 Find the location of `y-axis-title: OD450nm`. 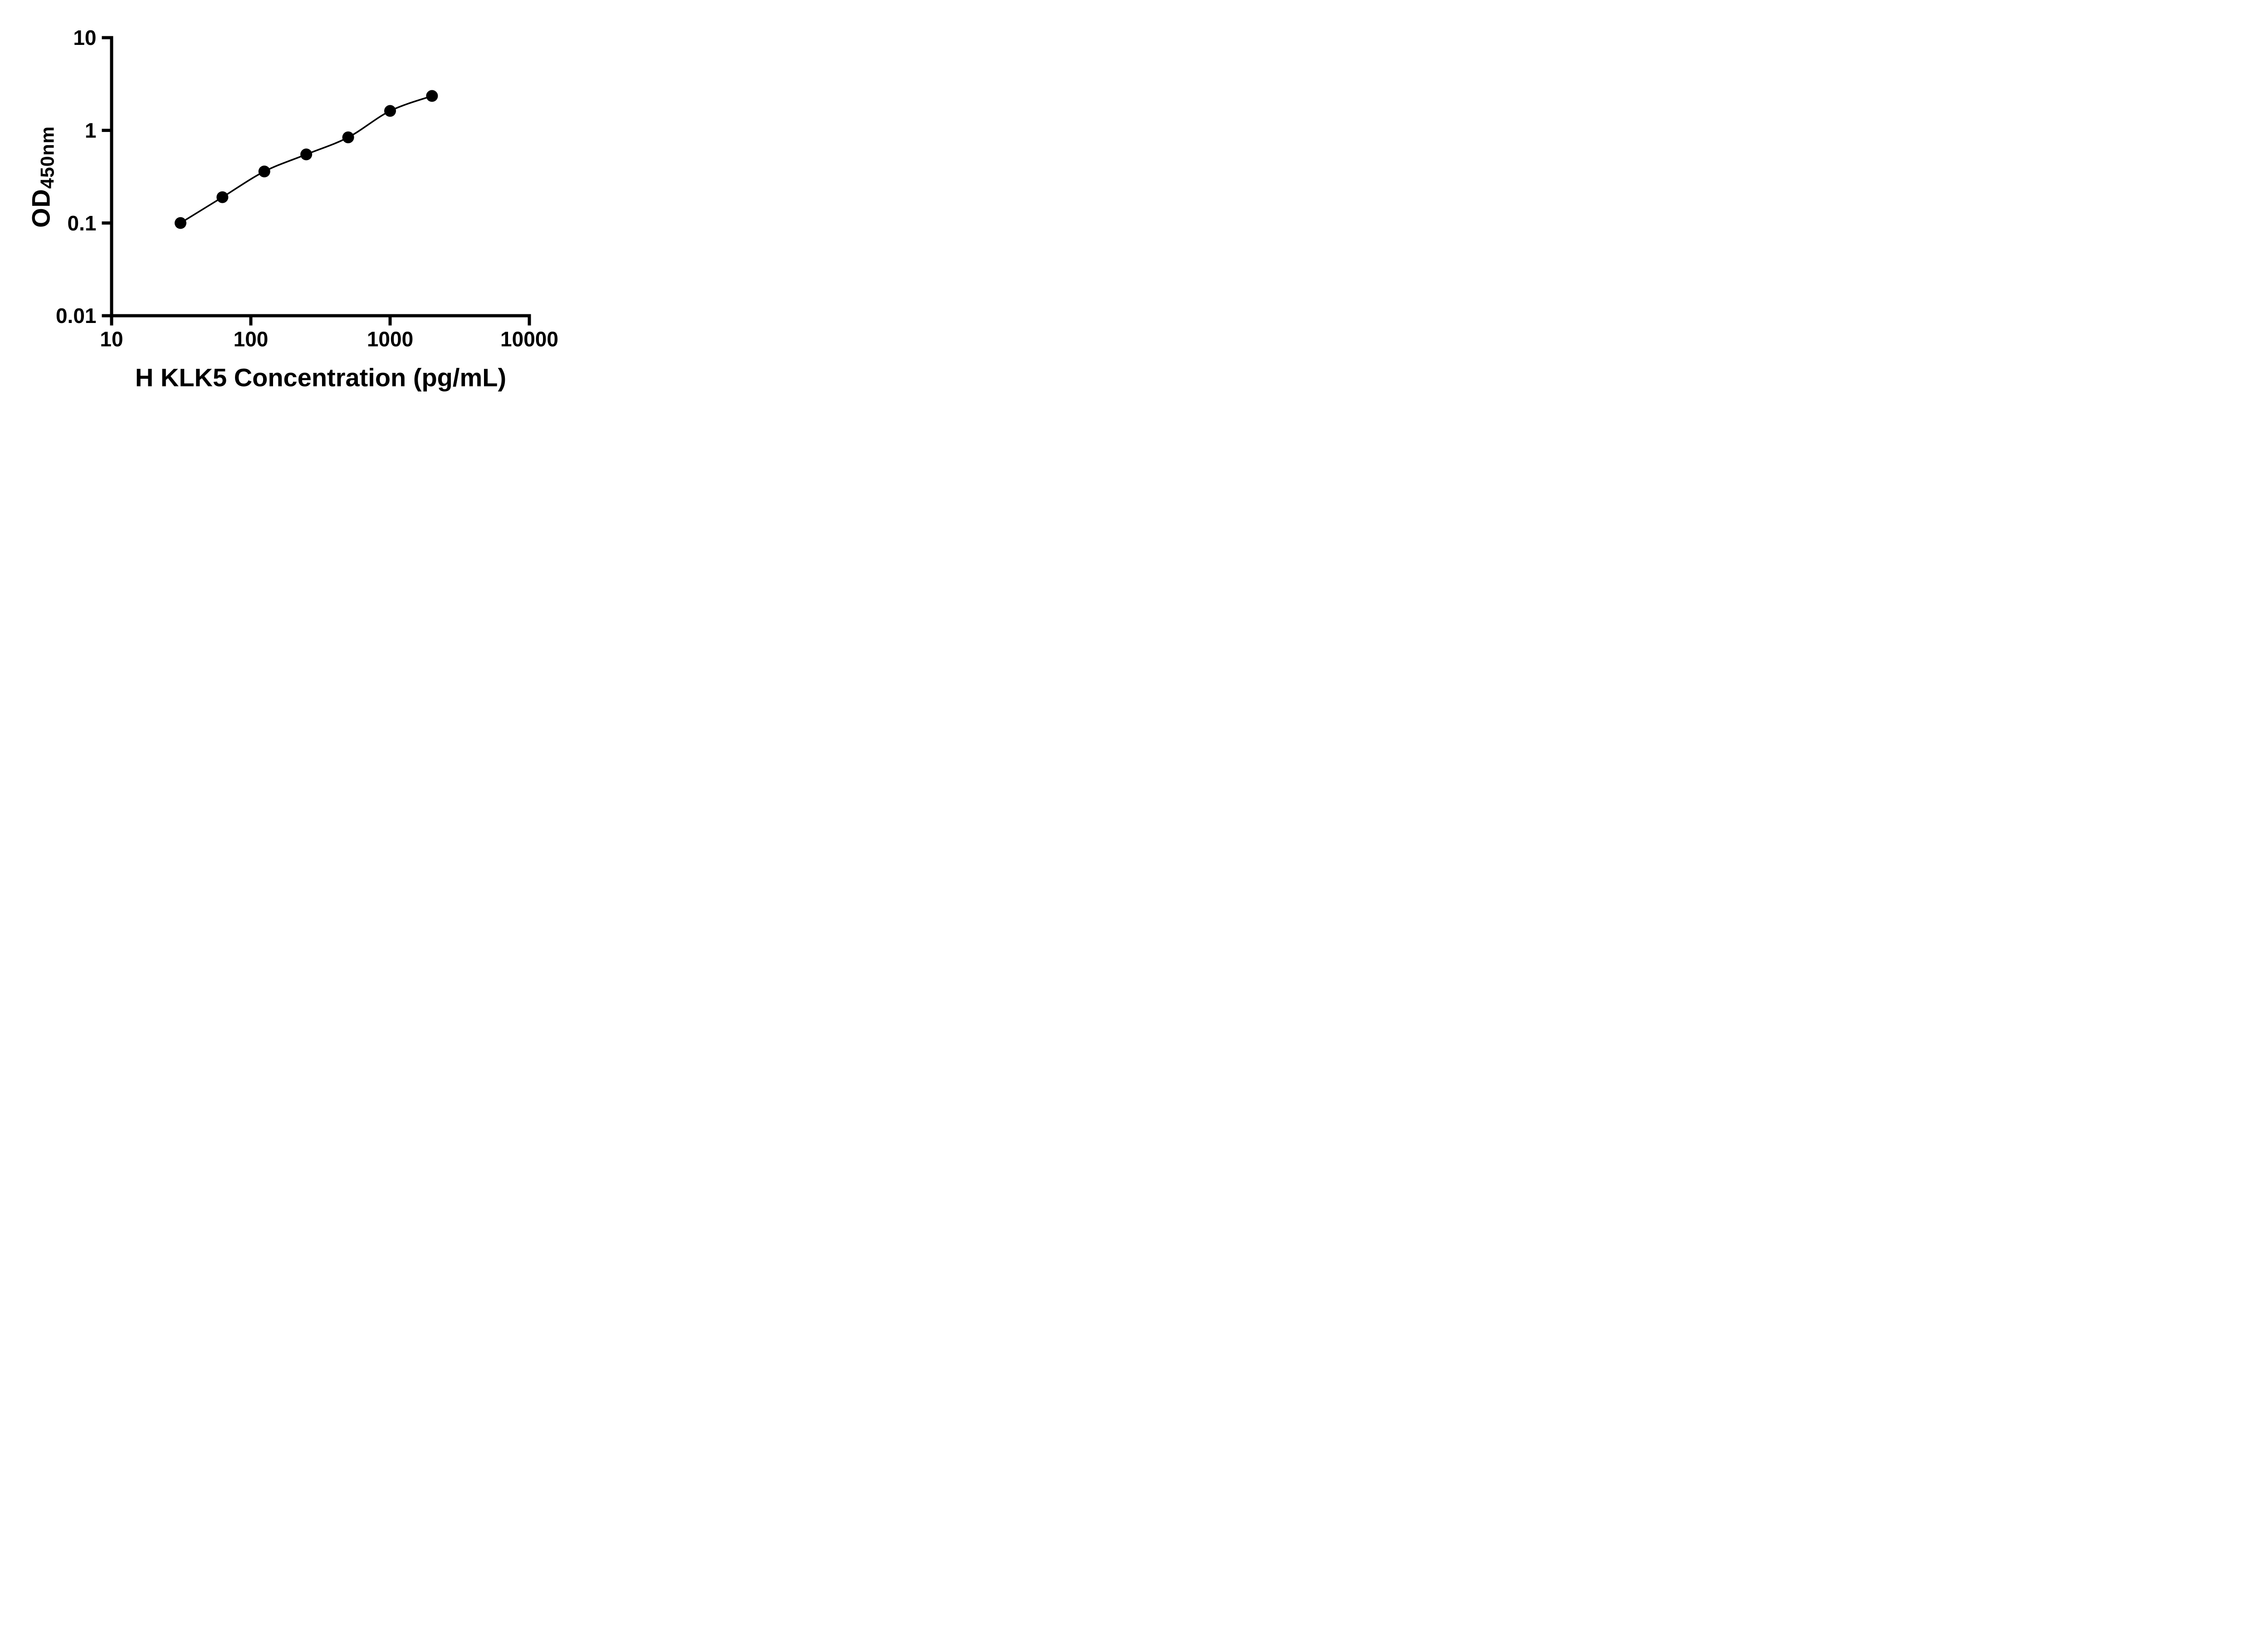

y-axis-title: OD450nm is located at coordinates (42, 177).